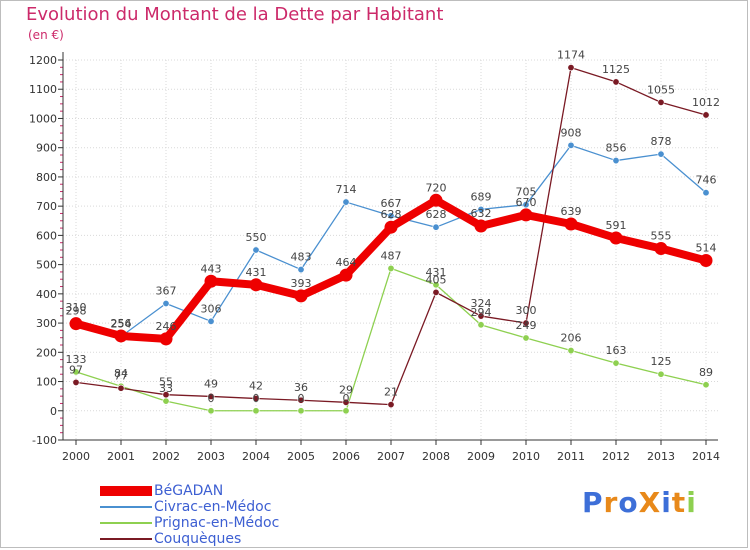  What do you see at coordinates (436, 214) in the screenshot?
I see `data-label-civrac-en-medoc: 628` at bounding box center [436, 214].